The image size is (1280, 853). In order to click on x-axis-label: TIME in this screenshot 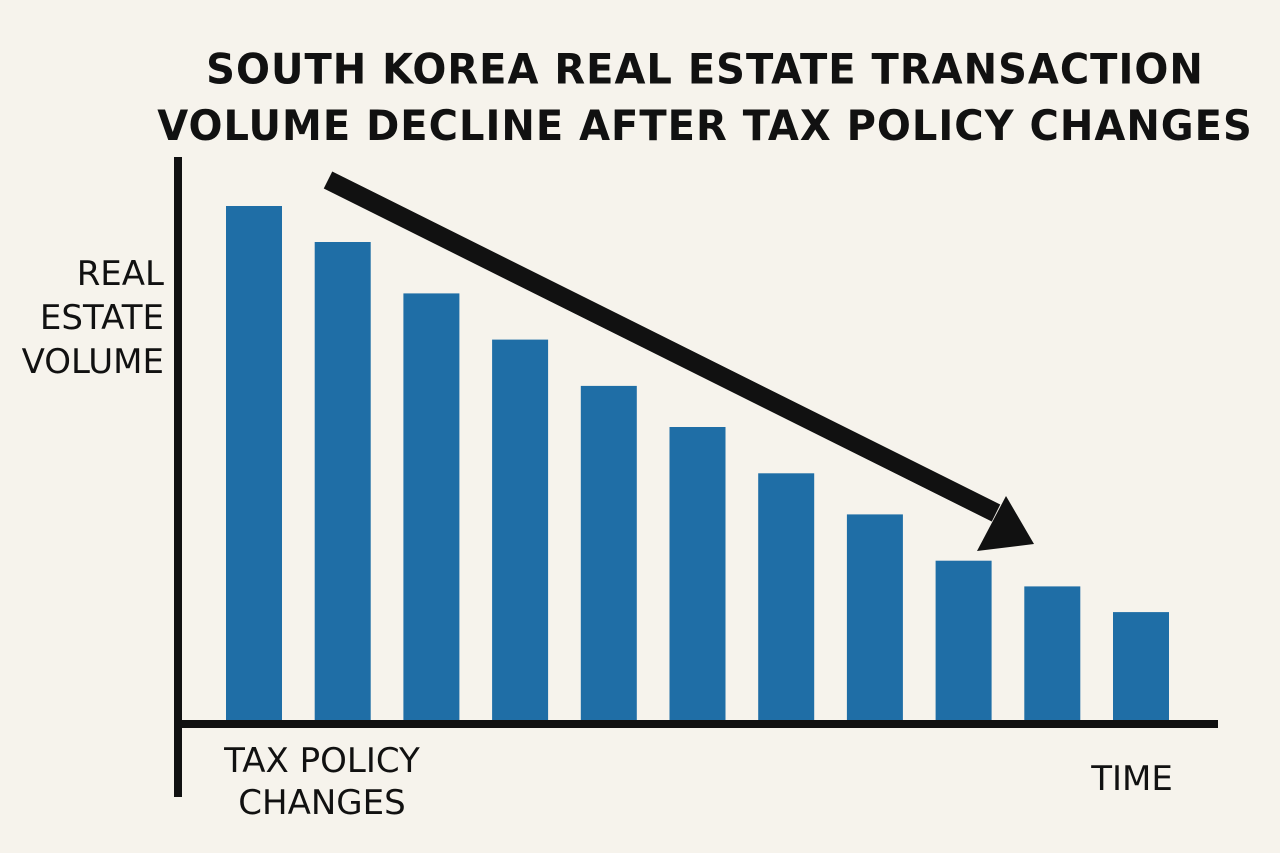, I will do `click(1132, 779)`.